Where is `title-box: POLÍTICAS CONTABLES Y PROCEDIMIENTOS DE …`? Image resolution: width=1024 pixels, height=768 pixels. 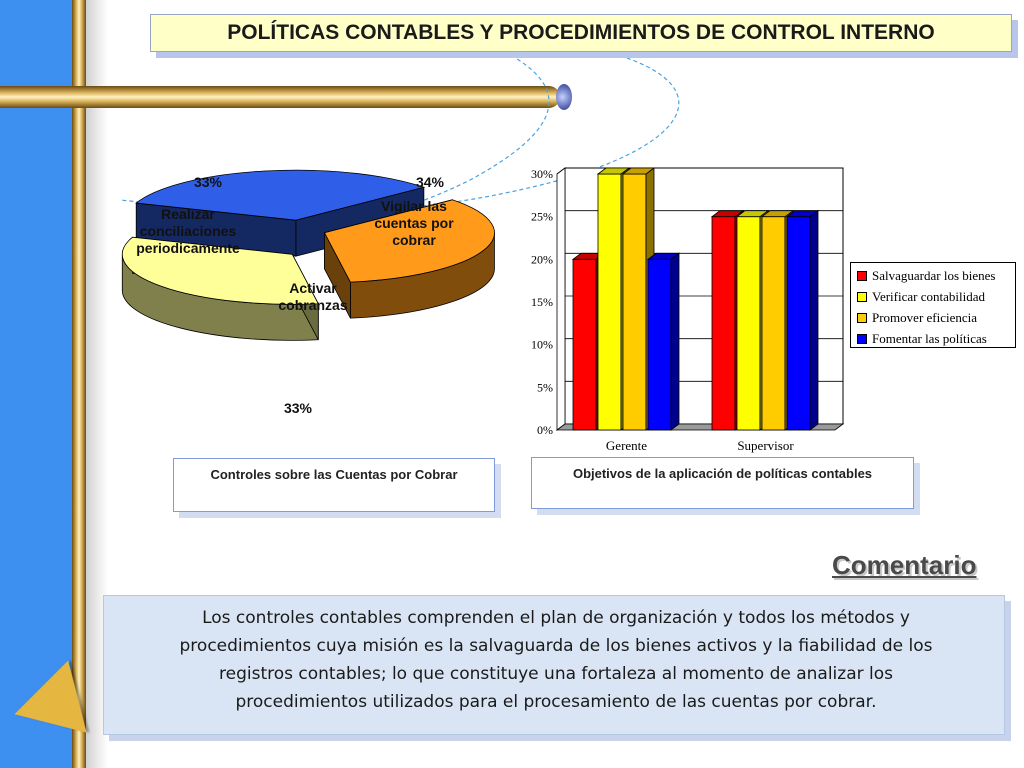 title-box: POLÍTICAS CONTABLES Y PROCEDIMIENTOS DE … is located at coordinates (581, 33).